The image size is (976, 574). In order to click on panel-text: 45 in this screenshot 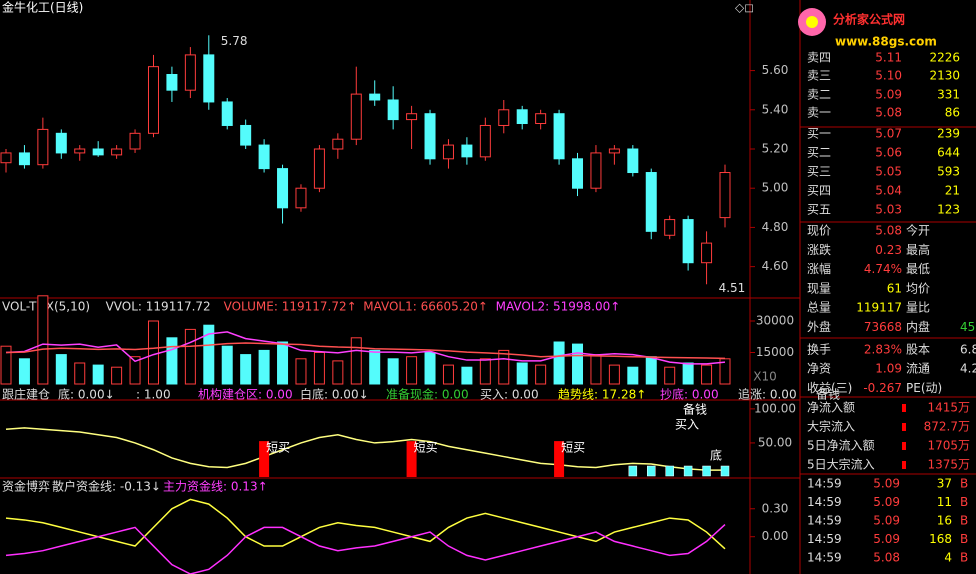, I will do `click(967, 327)`.